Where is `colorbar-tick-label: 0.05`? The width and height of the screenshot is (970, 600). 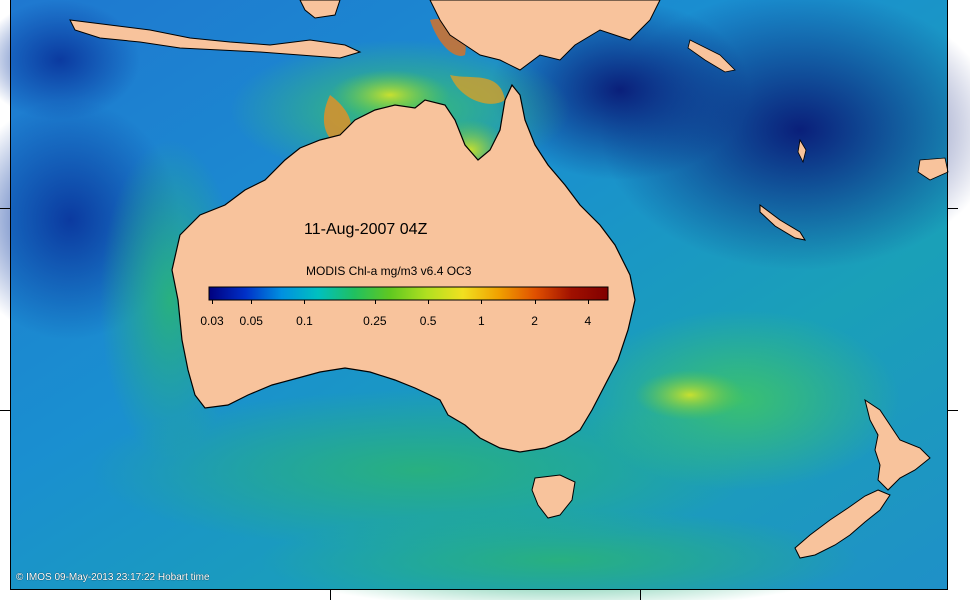 colorbar-tick-label: 0.05 is located at coordinates (251, 321).